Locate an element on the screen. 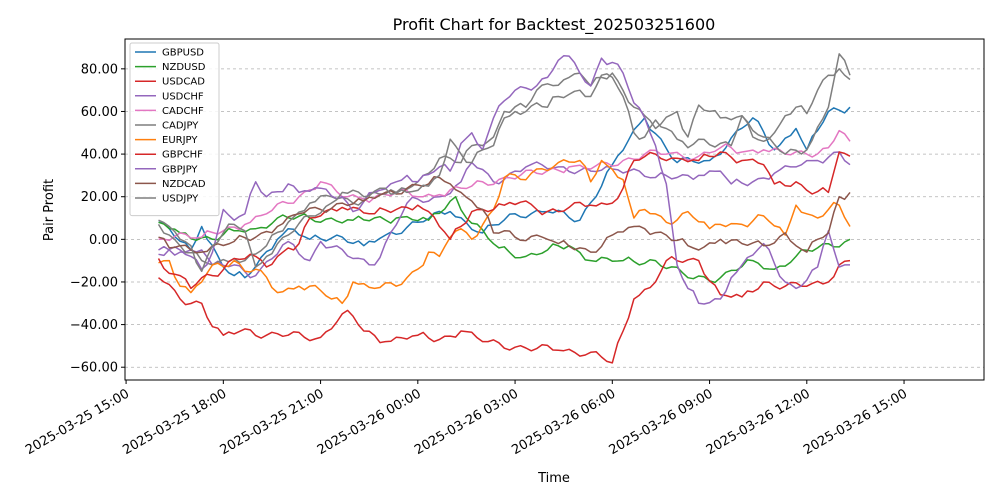  y-tick-label: 80.00 is located at coordinates (99, 69).